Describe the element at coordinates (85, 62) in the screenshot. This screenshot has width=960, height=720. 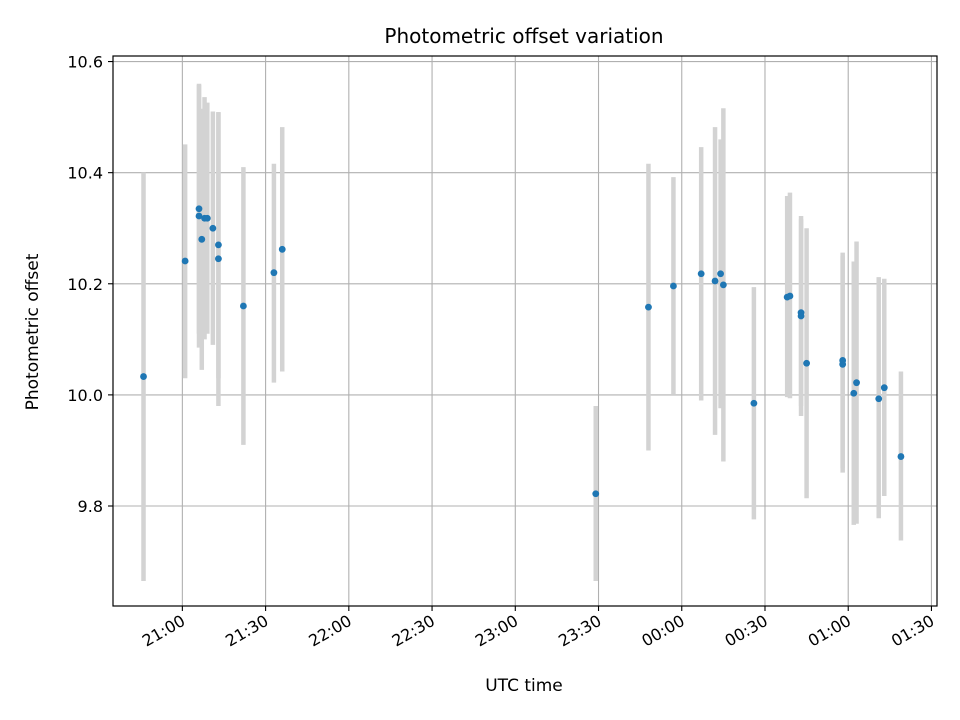
I see `y-tick-label: 10.6` at that location.